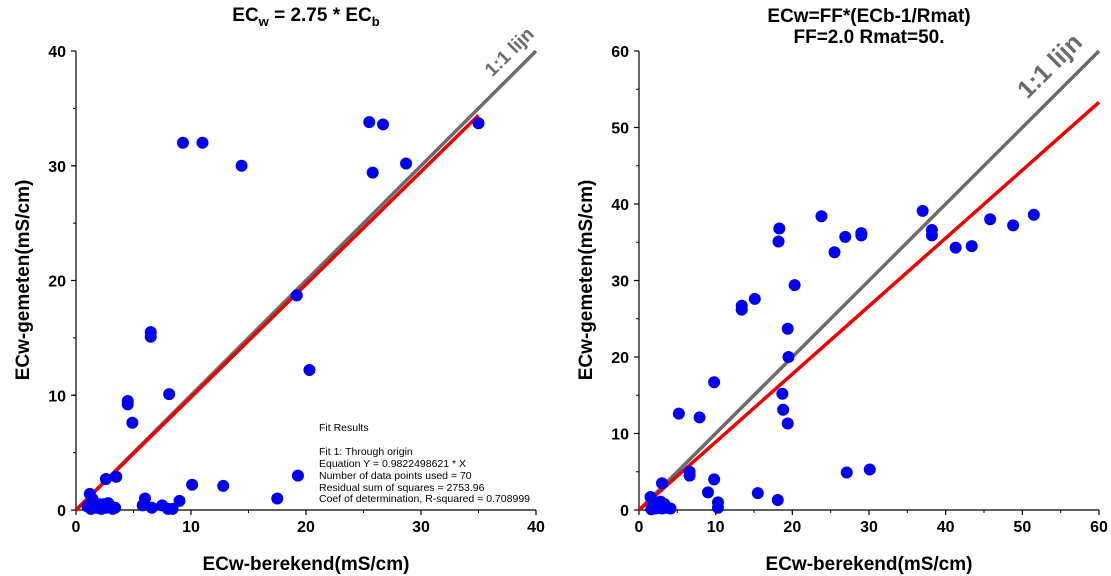  What do you see at coordinates (245, 15) in the screenshot?
I see `chart-left-title-main: EC` at bounding box center [245, 15].